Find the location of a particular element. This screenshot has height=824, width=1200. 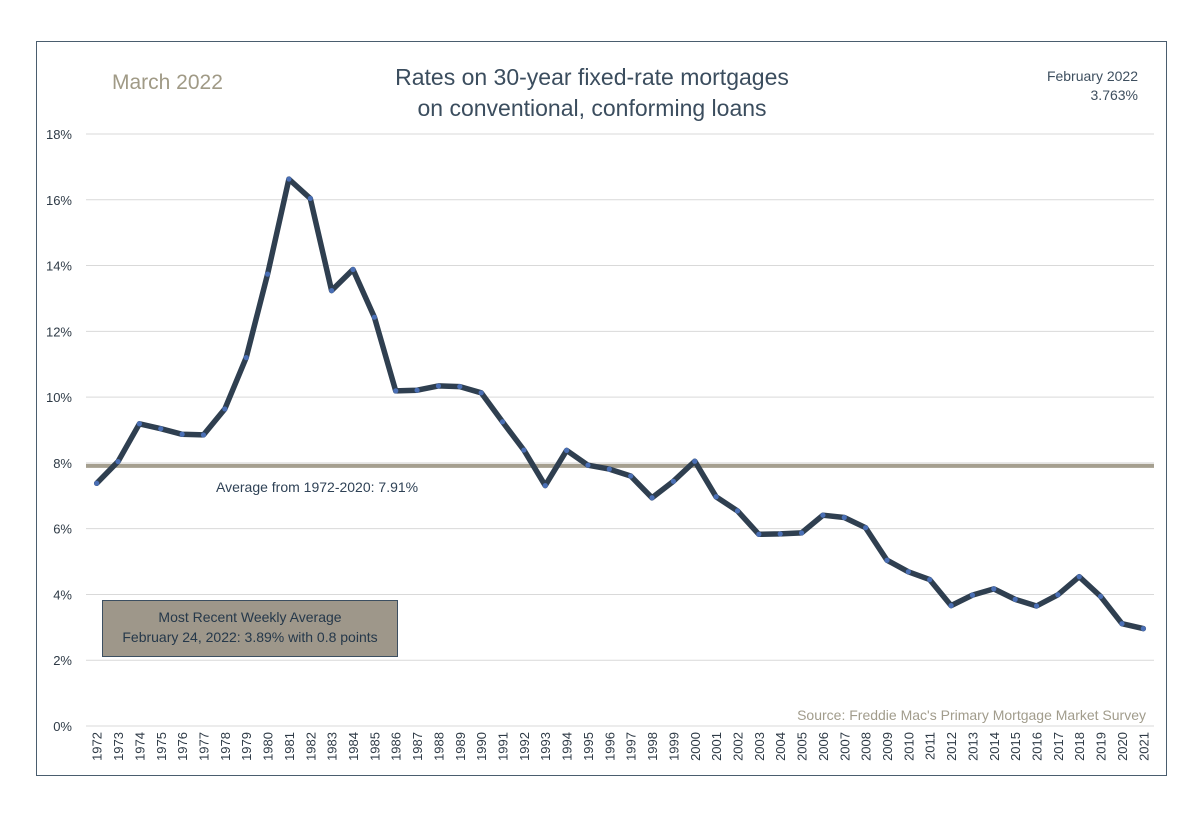

weekly-average-value: February 24, 2022: 3.89% with 0.8 points is located at coordinates (250, 637).